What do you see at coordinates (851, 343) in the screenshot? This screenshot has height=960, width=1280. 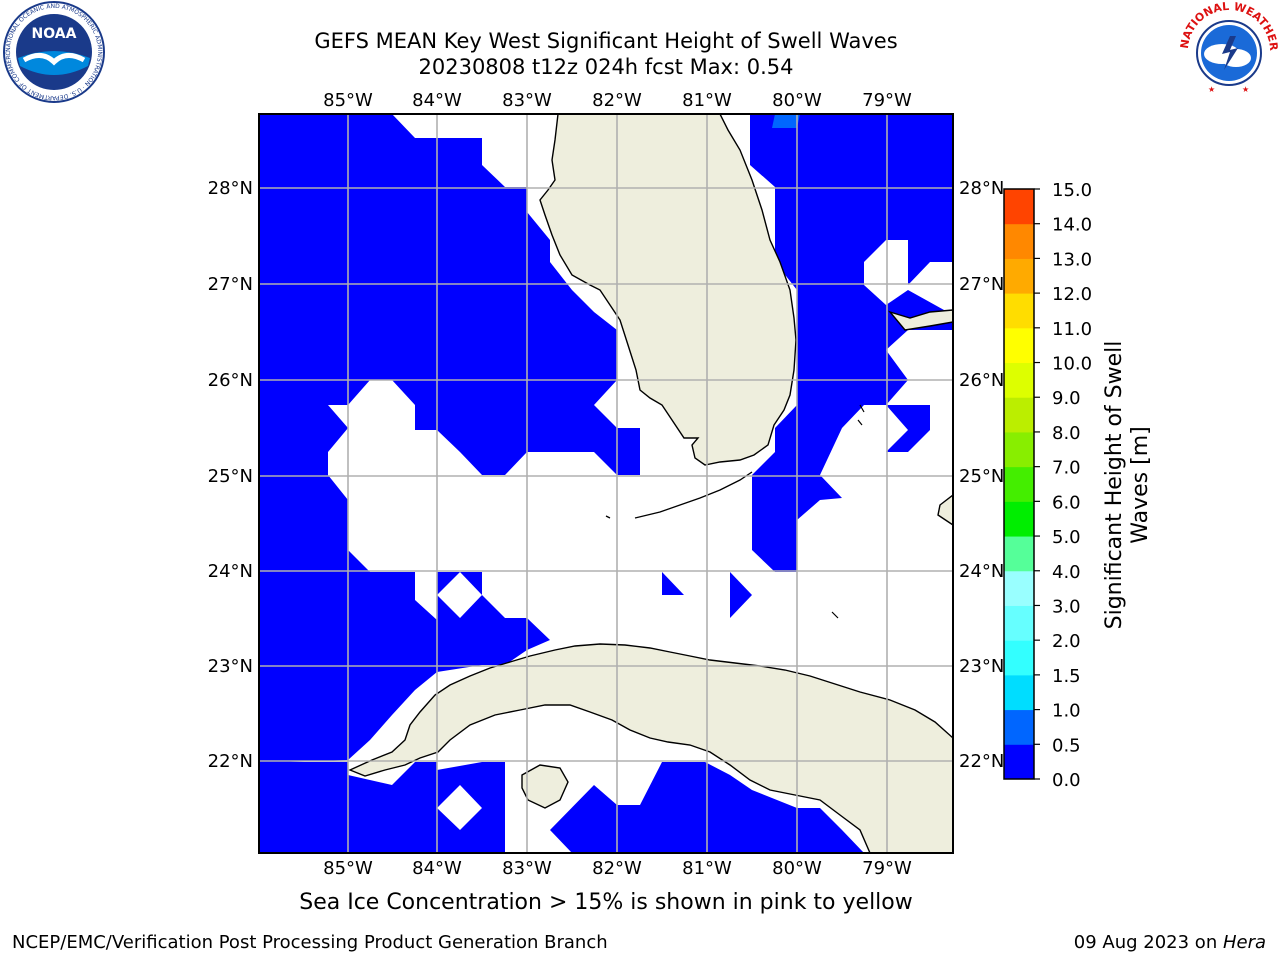 I see `swell-region-atlantic` at bounding box center [851, 343].